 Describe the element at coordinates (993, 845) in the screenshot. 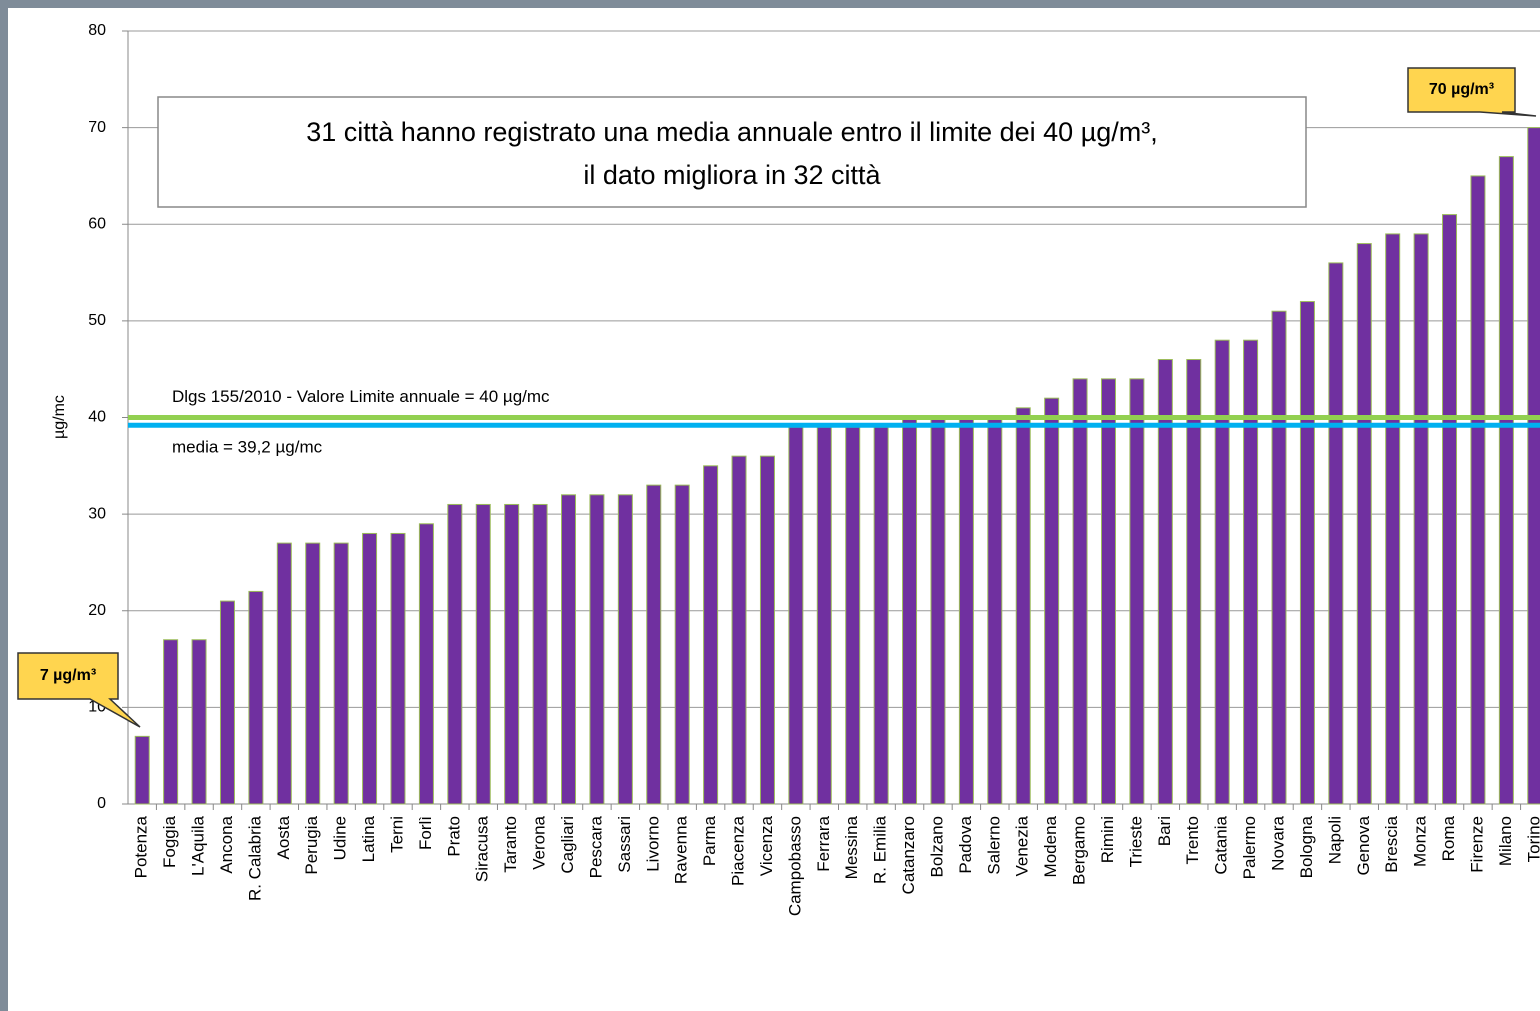

I see `x-tick-label: Salerno` at that location.